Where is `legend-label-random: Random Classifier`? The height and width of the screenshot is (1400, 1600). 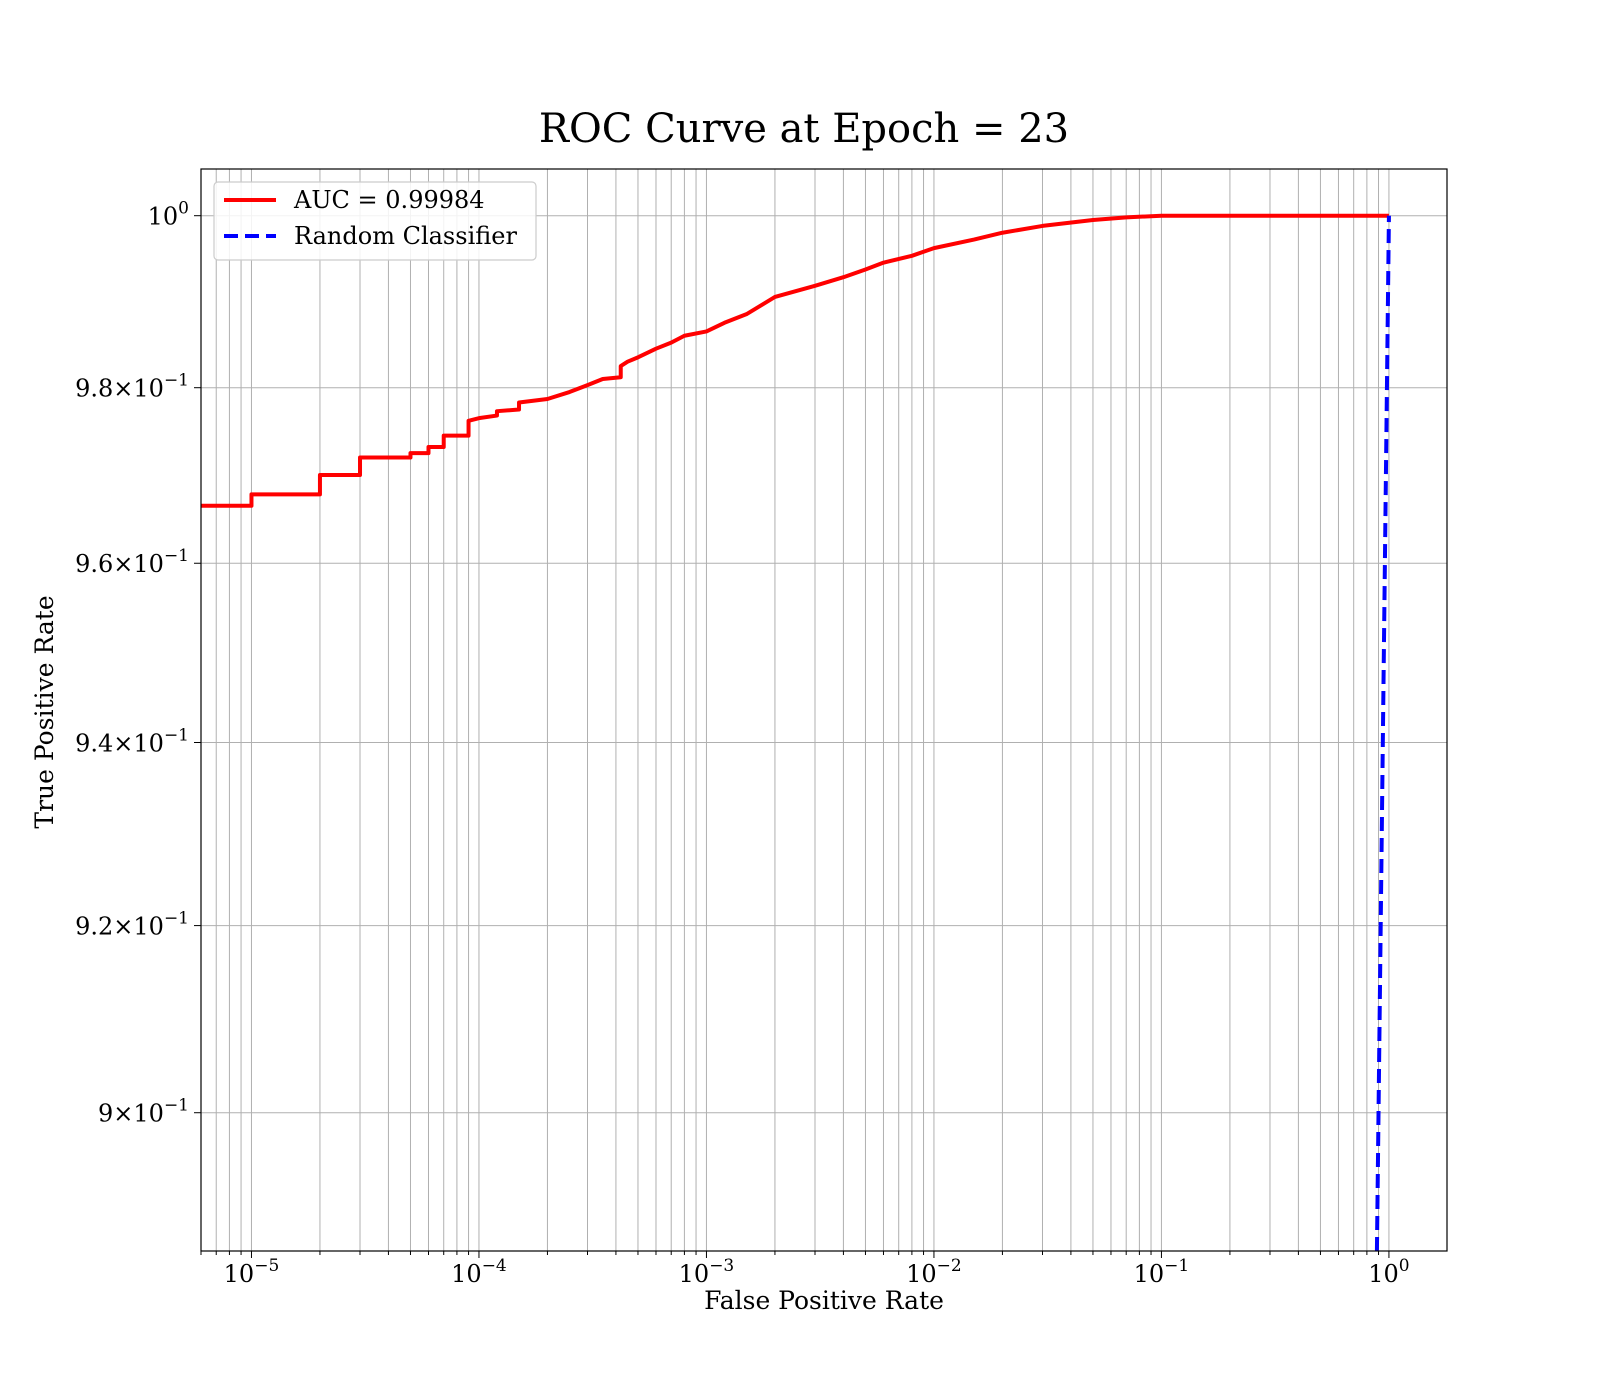
legend-label-random: Random Classifier is located at coordinates (405, 236).